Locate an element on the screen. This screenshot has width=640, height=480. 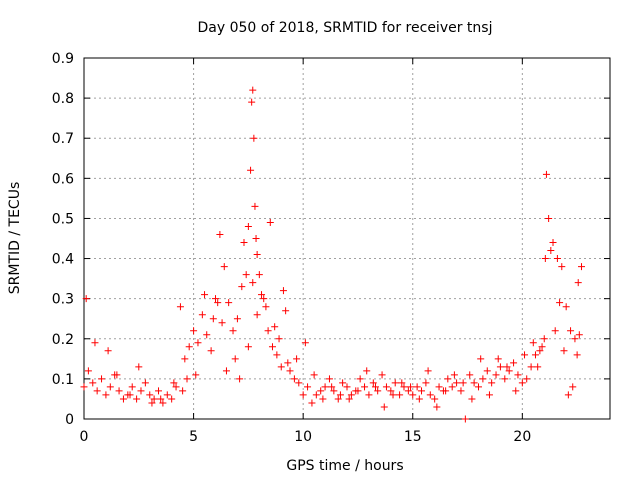
x-tick-label: 0 is located at coordinates (84, 437).